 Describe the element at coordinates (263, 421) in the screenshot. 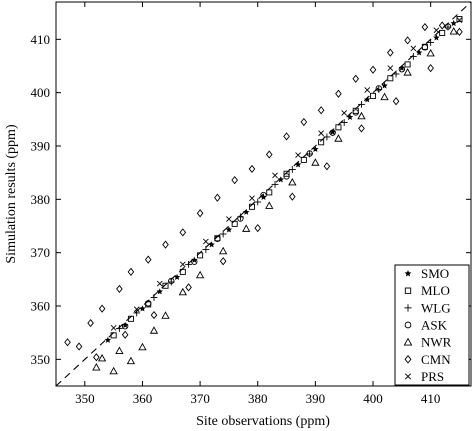

I see `x-axis-title: Site observations (ppm)` at that location.